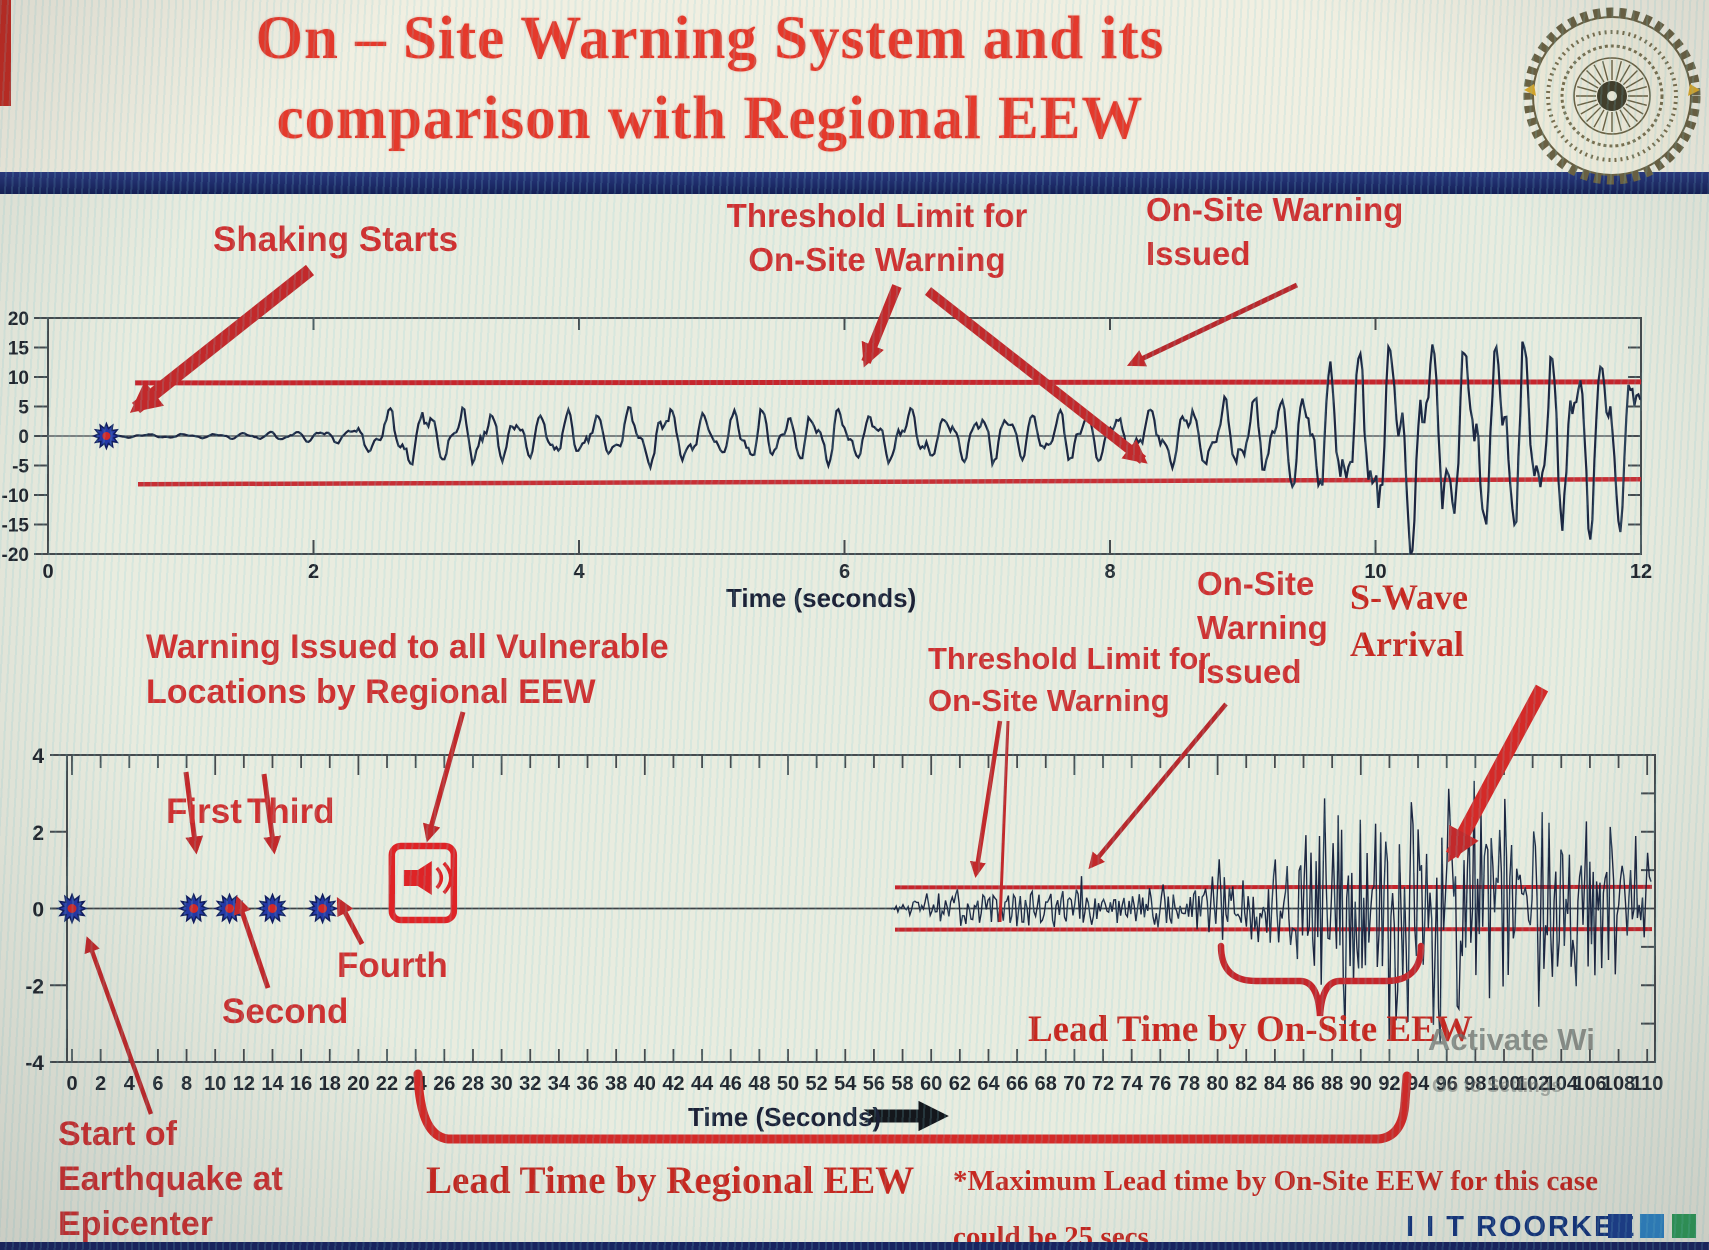 This screenshot has height=1250, width=1709. What do you see at coordinates (844, 572) in the screenshot?
I see `svg-text: 6` at bounding box center [844, 572].